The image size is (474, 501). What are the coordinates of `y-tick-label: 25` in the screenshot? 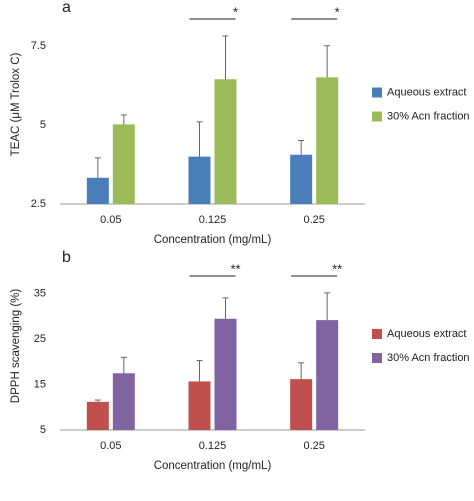 It's located at (40, 339).